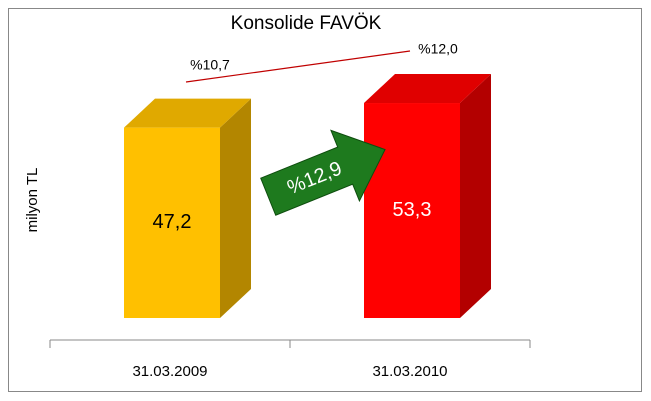 This screenshot has height=401, width=651. Describe the element at coordinates (169, 371) in the screenshot. I see `x-tick-label: 31.03.2009` at that location.